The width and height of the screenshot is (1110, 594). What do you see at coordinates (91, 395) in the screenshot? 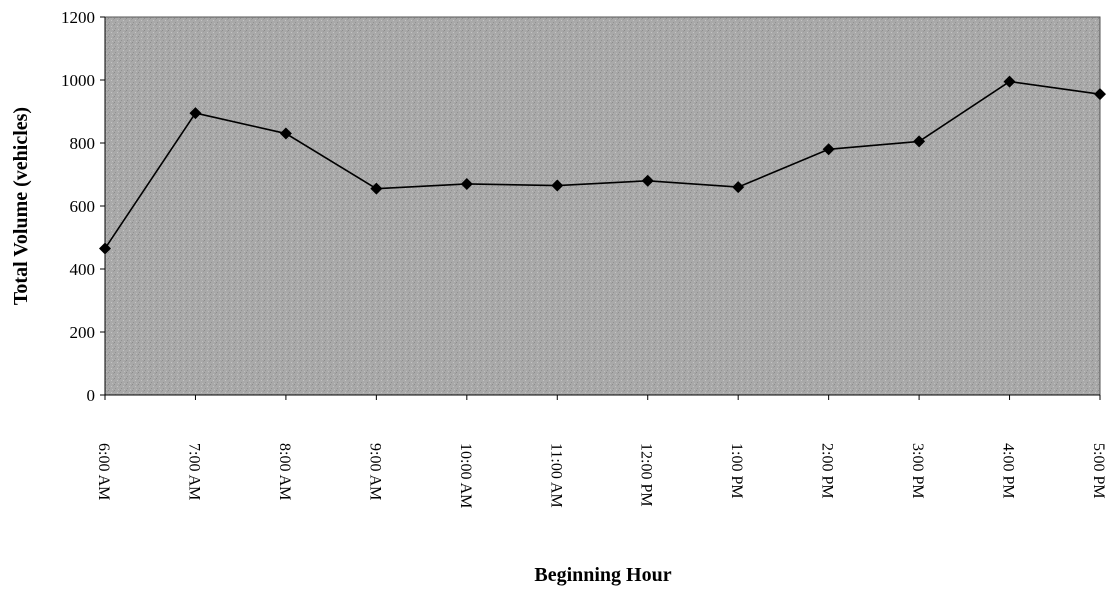
I see `y-tick-label: 0` at bounding box center [91, 395].